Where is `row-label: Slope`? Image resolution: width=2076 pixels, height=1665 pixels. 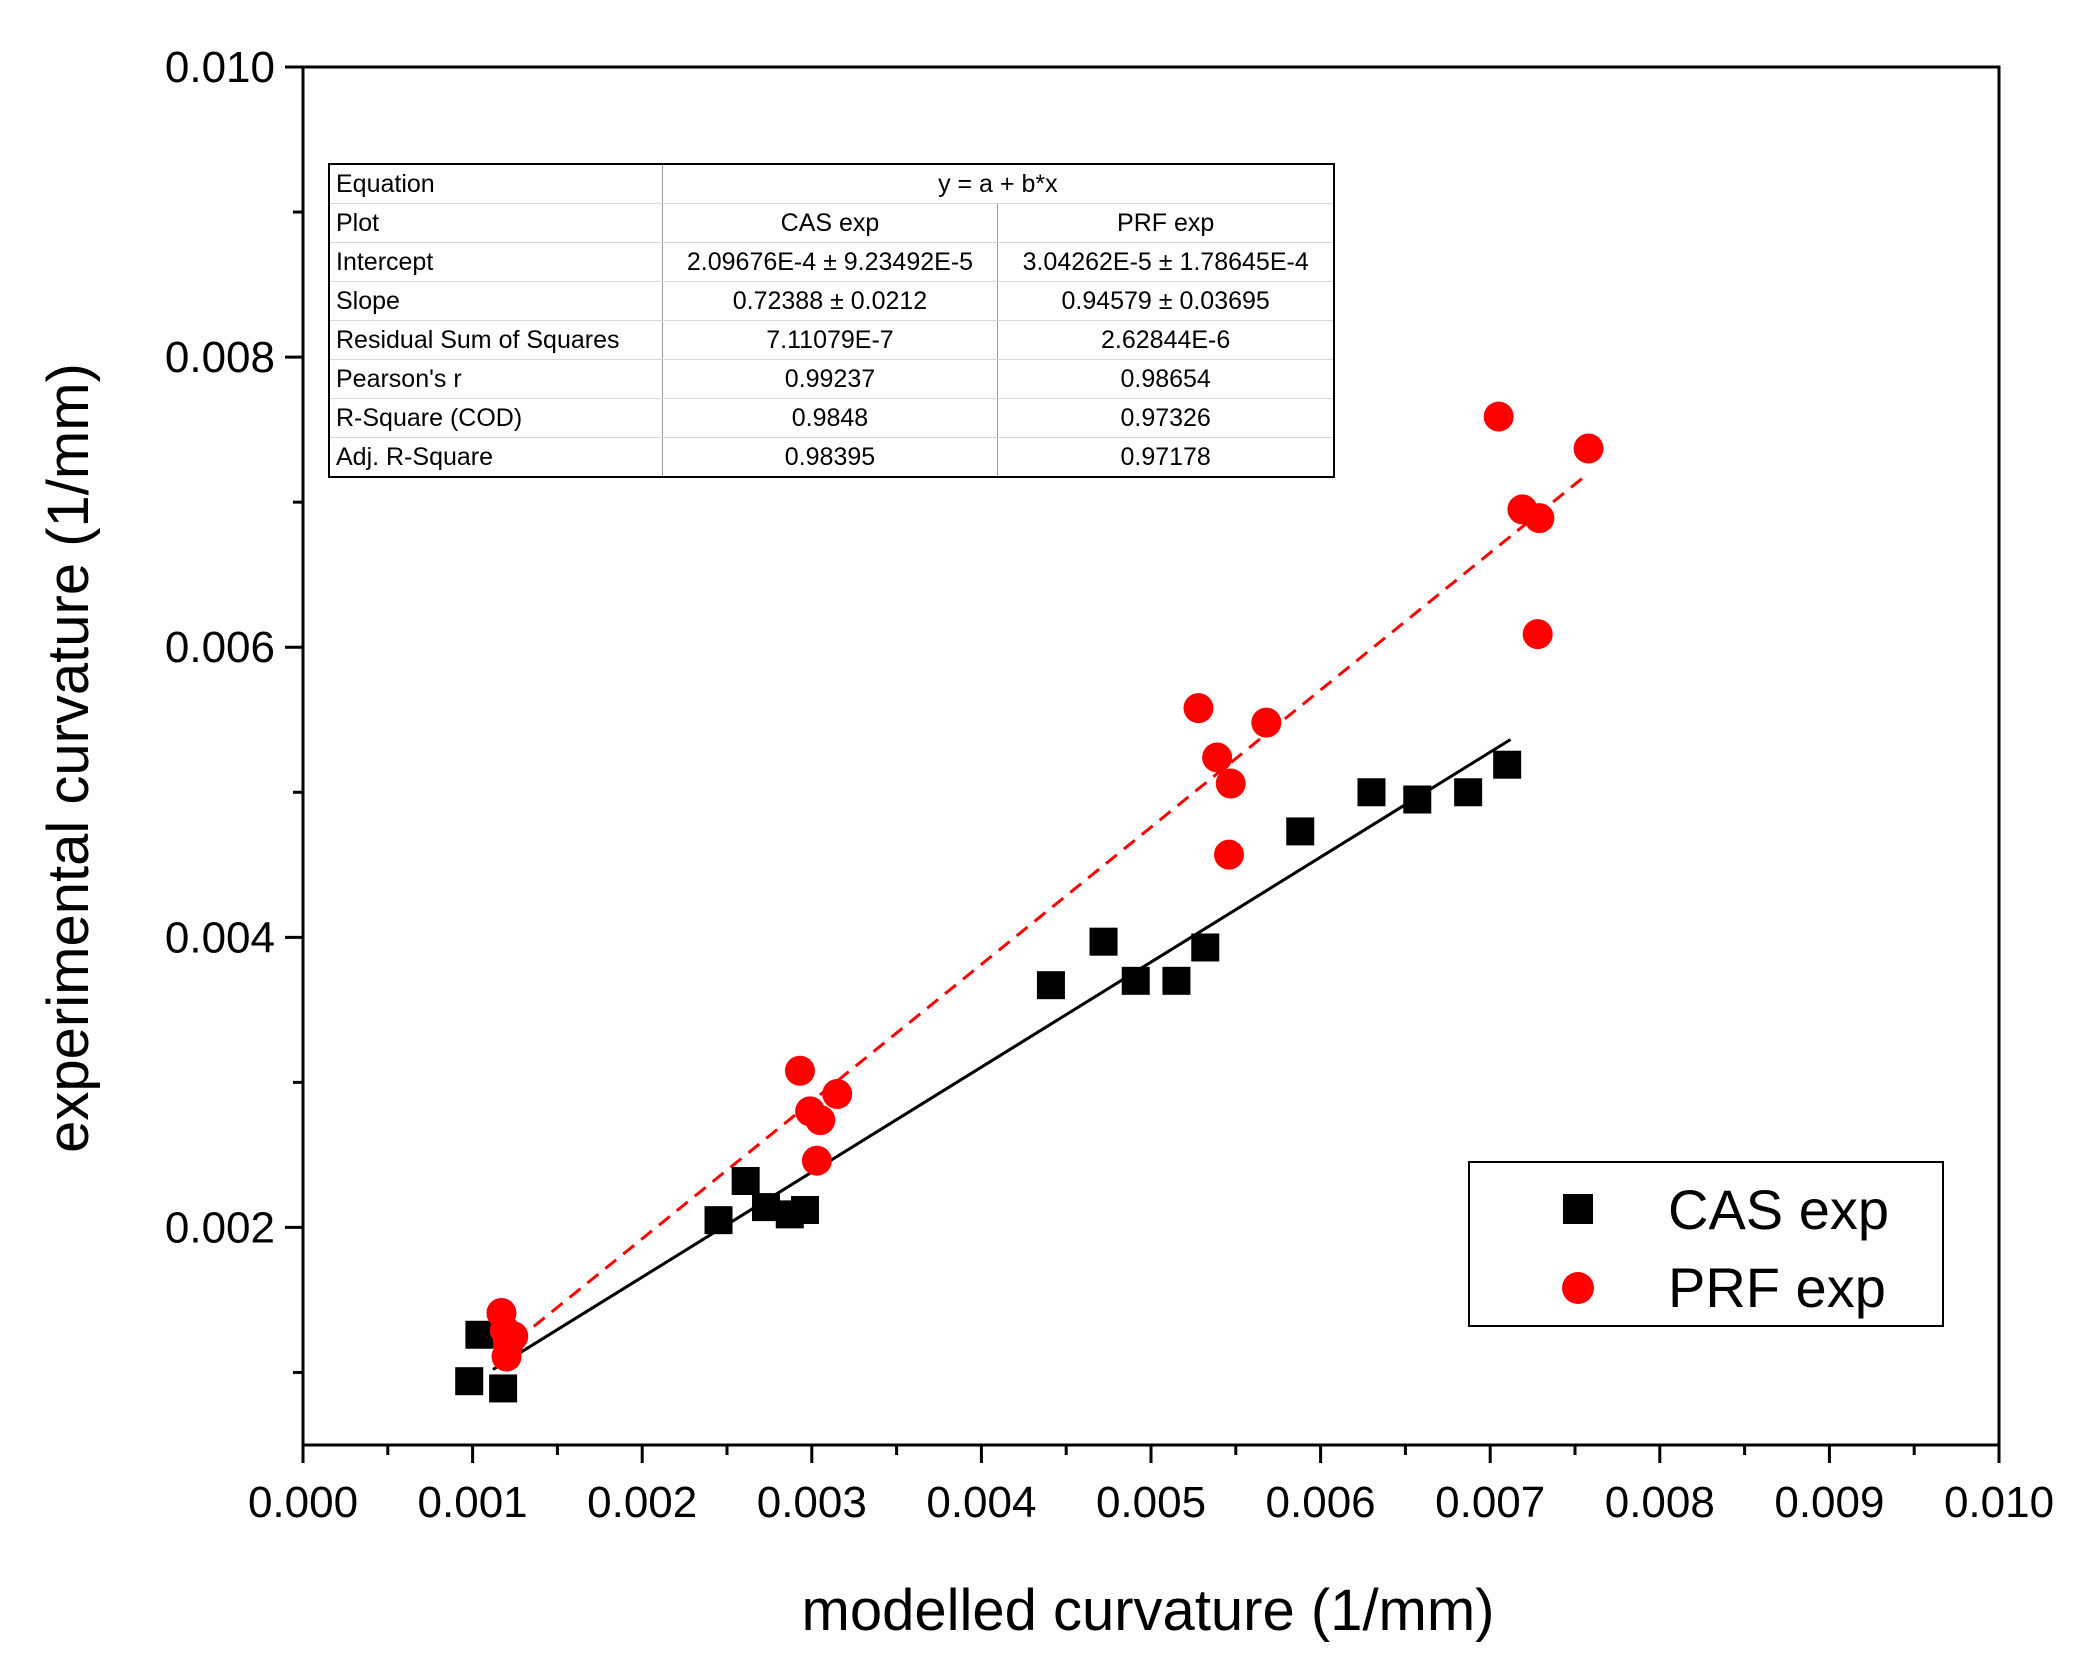 row-label: Slope is located at coordinates (496, 301).